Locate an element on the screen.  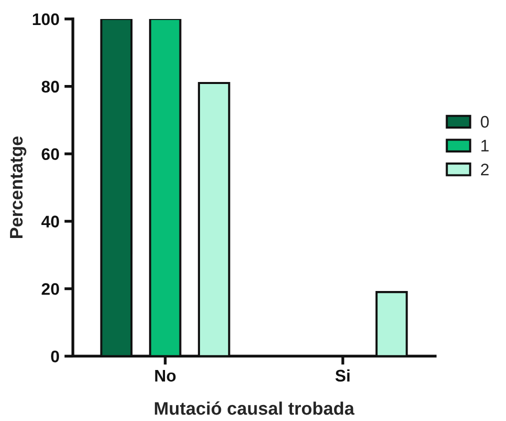
y-tick-label: 60 is located at coordinates (50, 154).